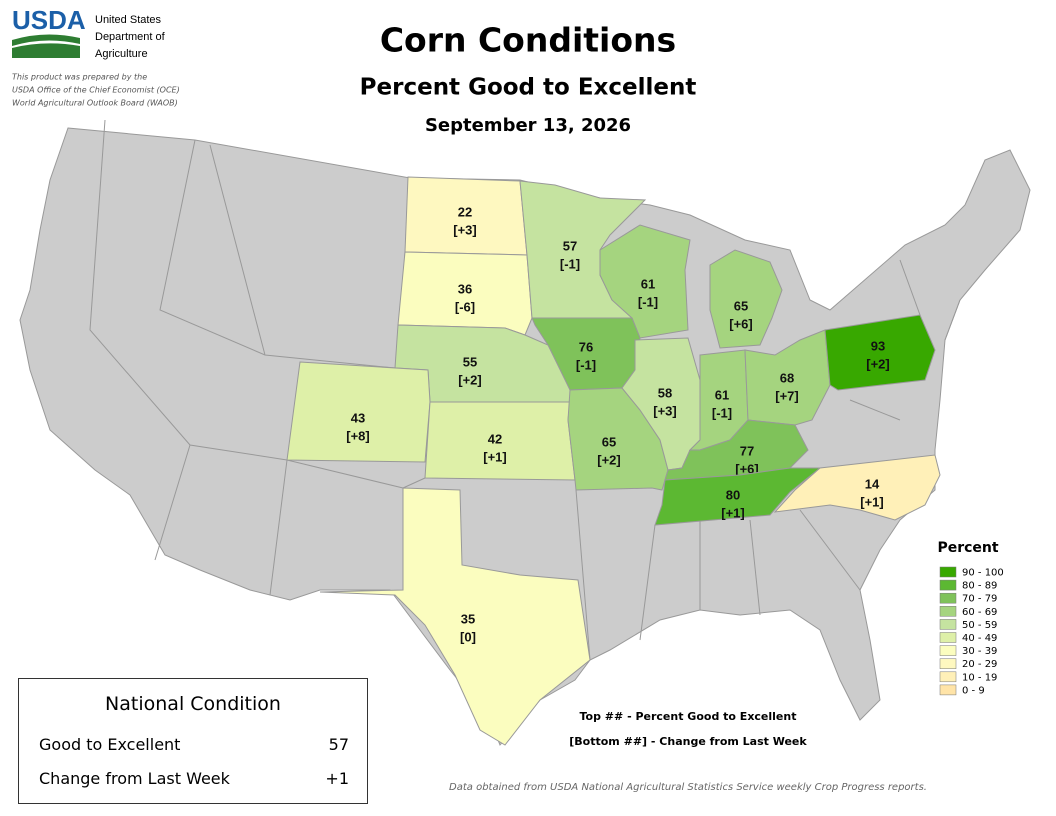 This screenshot has height=816, width=1056. Describe the element at coordinates (979, 599) in the screenshot. I see `legend-label: 70 - 79` at that location.